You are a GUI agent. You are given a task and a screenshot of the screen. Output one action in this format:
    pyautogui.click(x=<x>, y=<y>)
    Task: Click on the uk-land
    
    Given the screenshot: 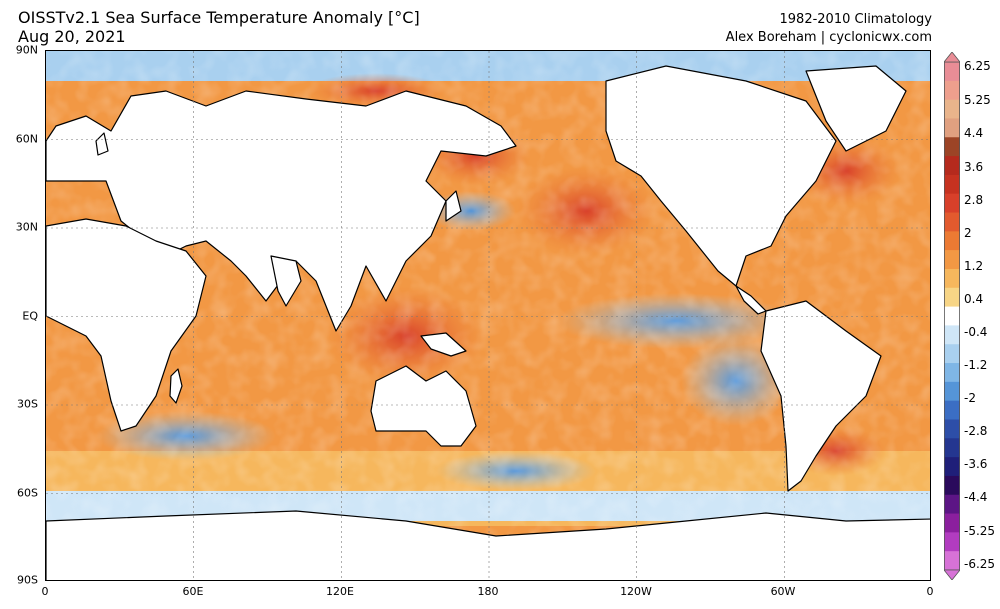 What is the action you would take?
    pyautogui.click(x=102, y=144)
    